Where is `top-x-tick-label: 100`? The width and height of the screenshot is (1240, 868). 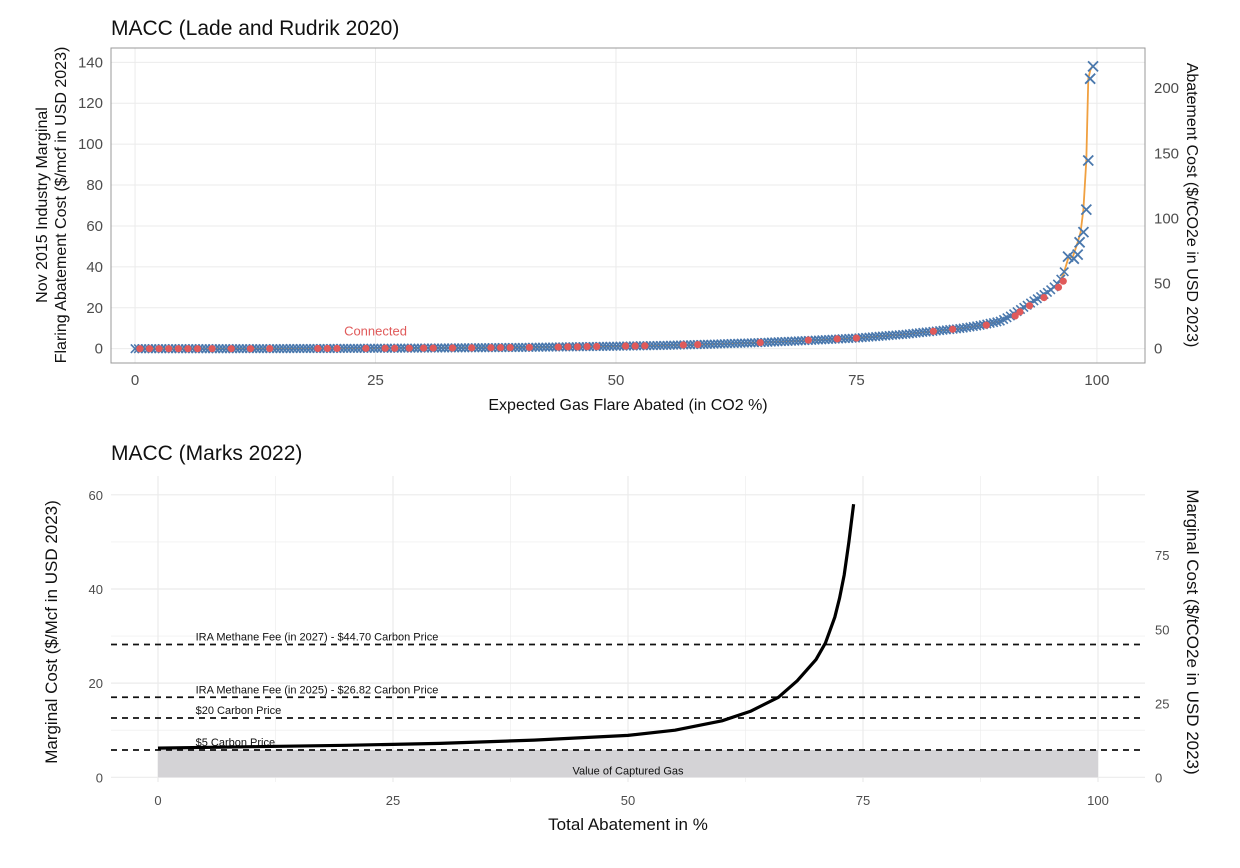 top-x-tick-label: 100 is located at coordinates (1096, 380).